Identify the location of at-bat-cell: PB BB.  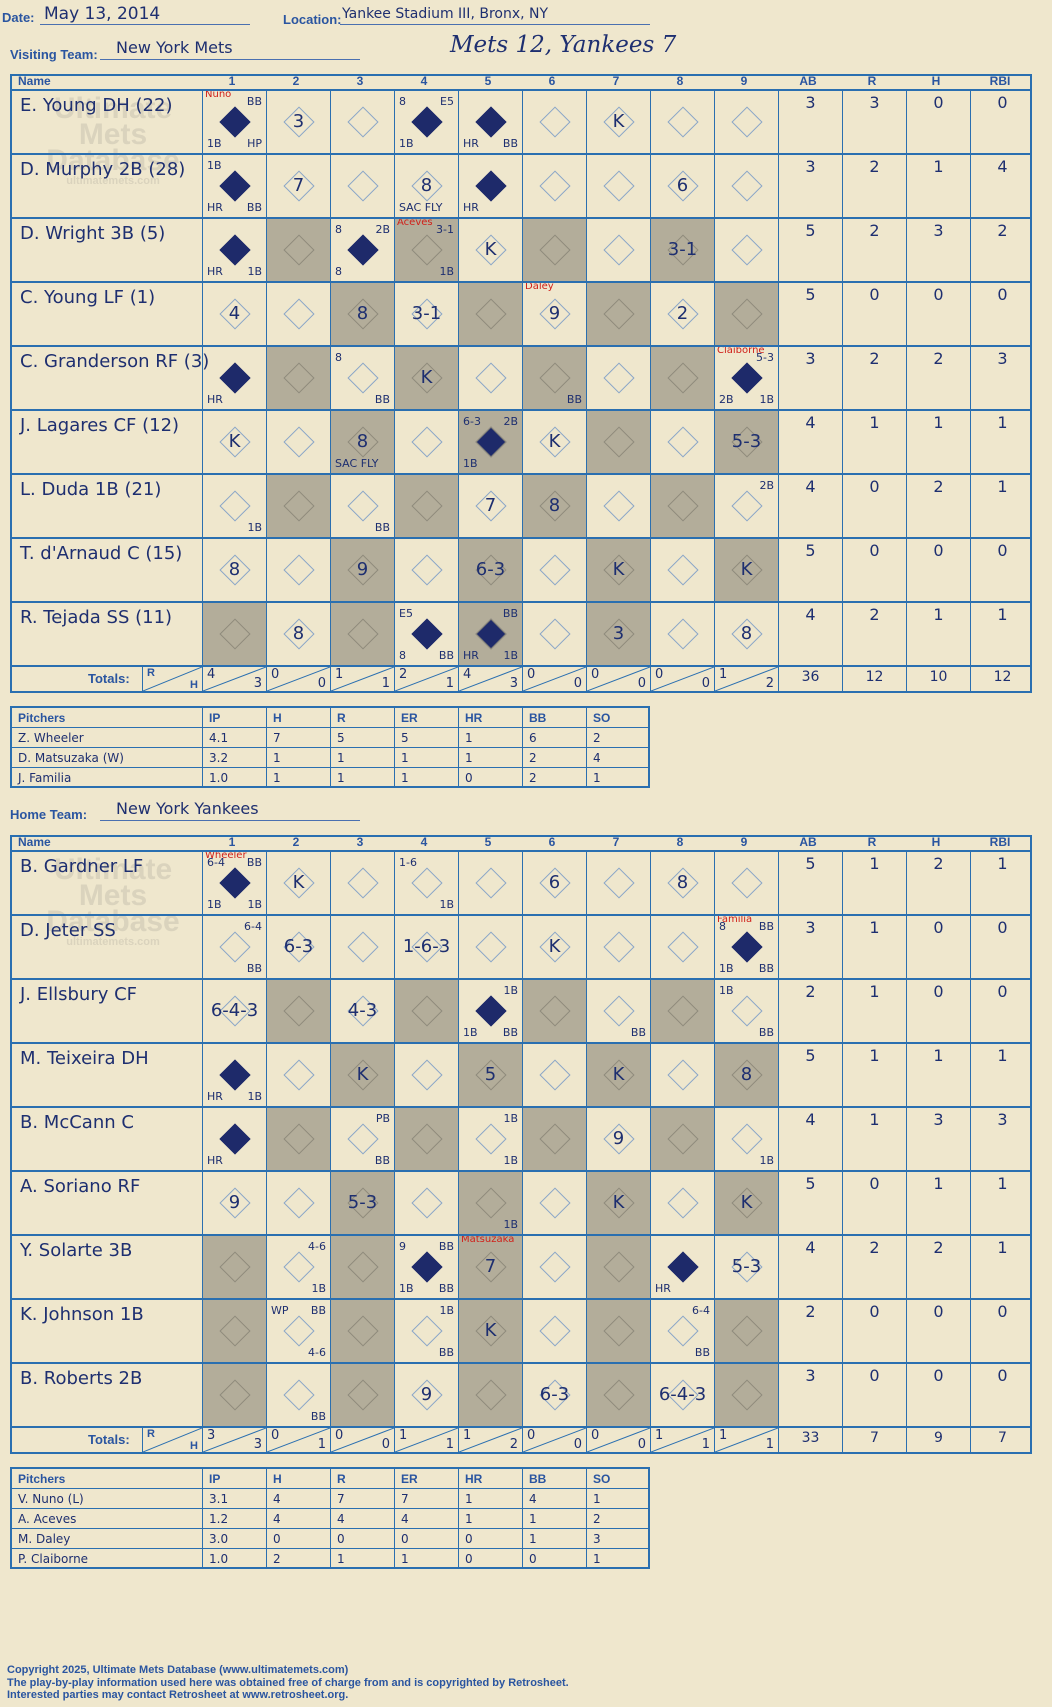
(362, 1139).